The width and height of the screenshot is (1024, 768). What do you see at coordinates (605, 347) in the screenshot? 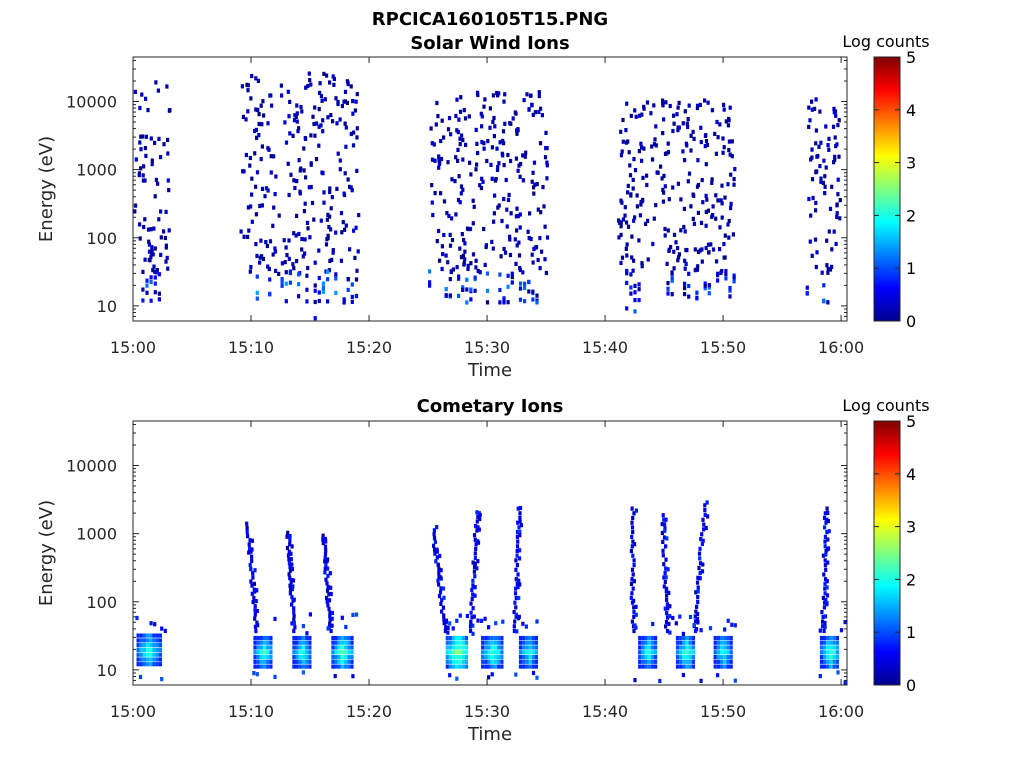
I see `x-tick-label: 15:40` at bounding box center [605, 347].